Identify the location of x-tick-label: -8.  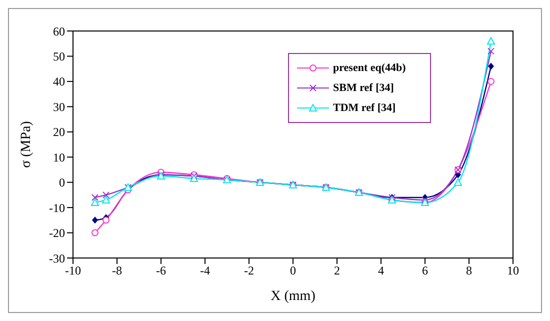
(117, 271).